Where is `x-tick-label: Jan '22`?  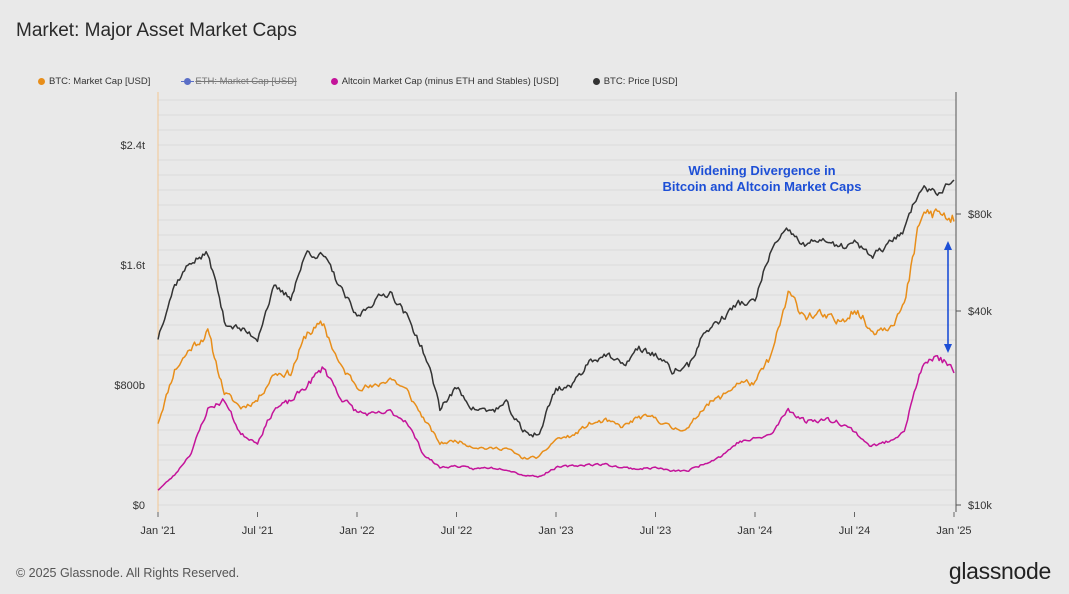
x-tick-label: Jan '22 is located at coordinates (356, 531).